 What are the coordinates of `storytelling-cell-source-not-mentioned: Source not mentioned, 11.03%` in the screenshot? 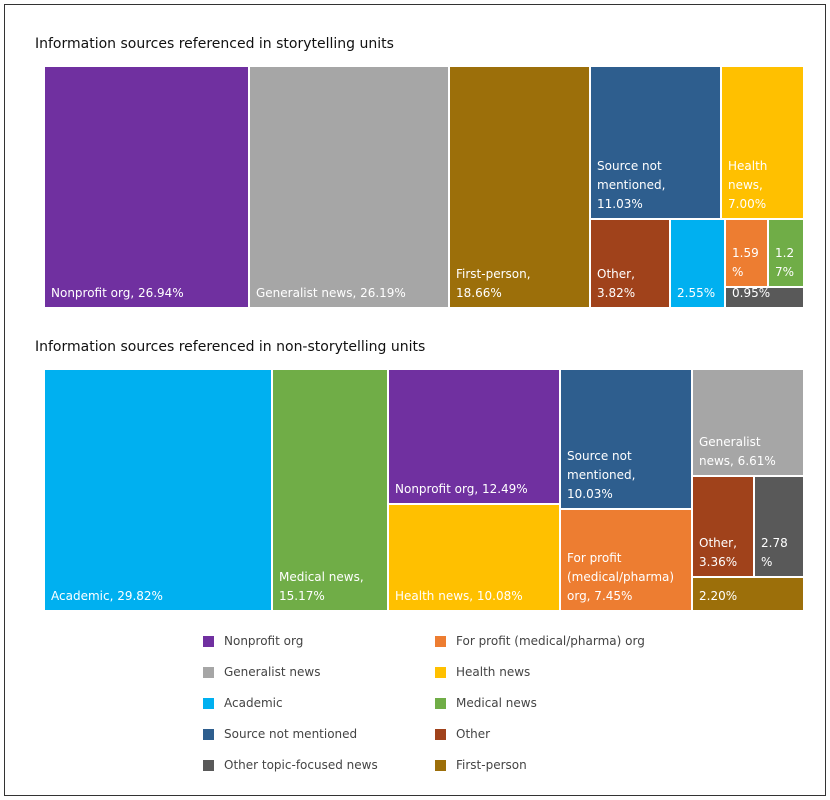 It's located at (655, 142).